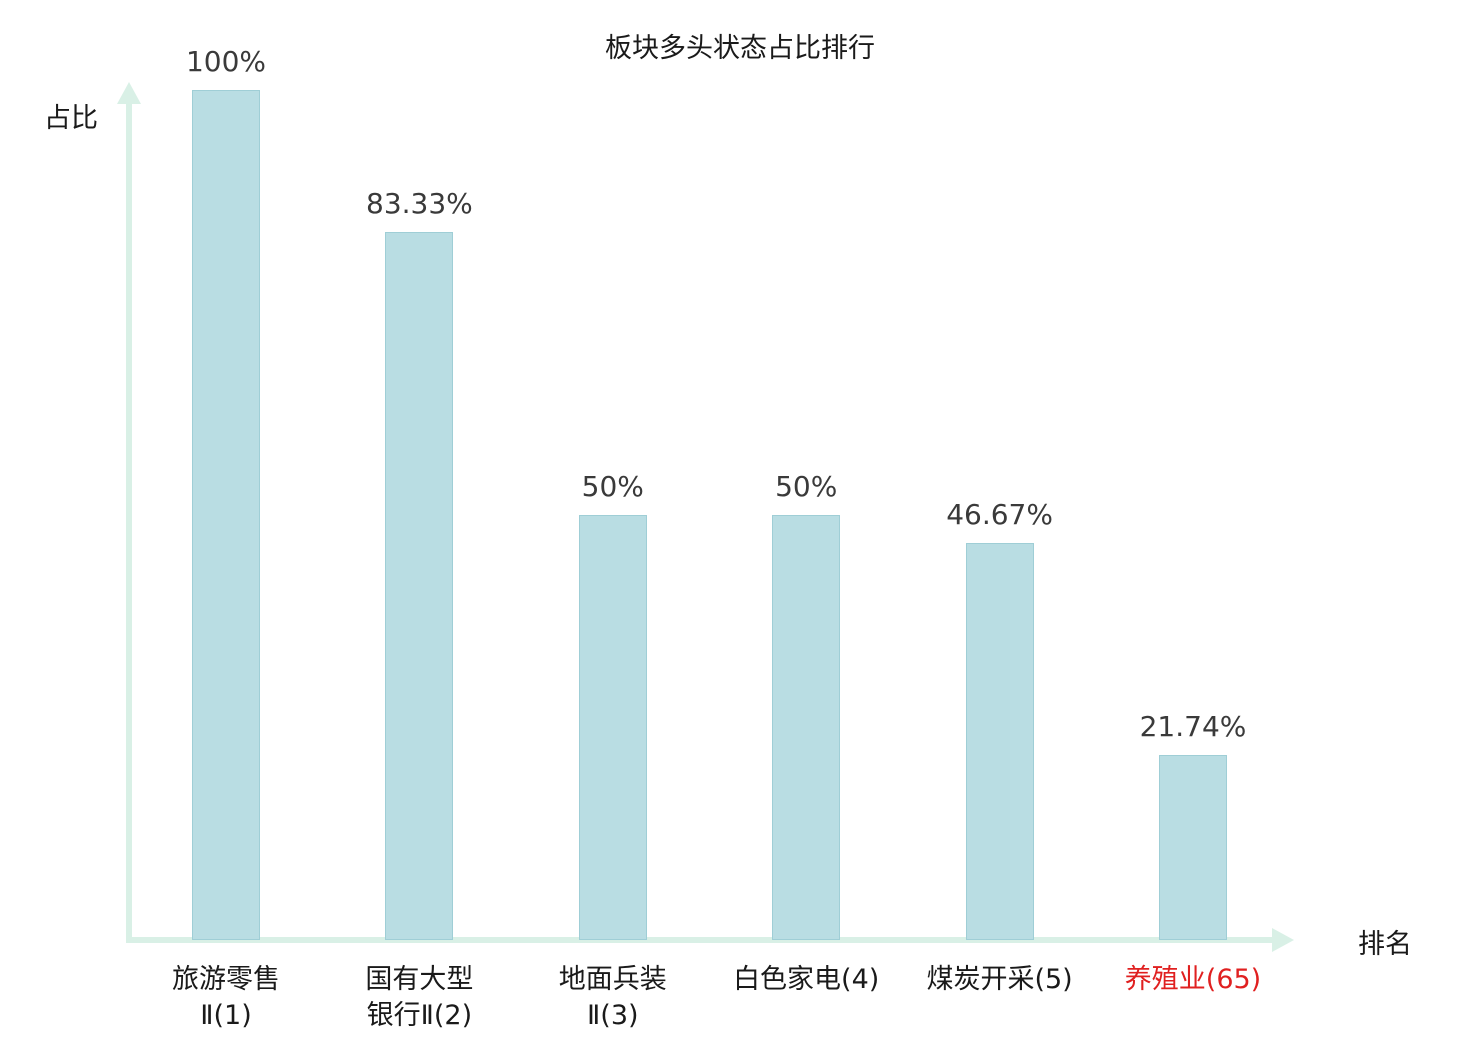 This screenshot has height=1040, width=1480. Describe the element at coordinates (612, 997) in the screenshot. I see `category-label: 地面兵装 Ⅱ(3)` at that location.